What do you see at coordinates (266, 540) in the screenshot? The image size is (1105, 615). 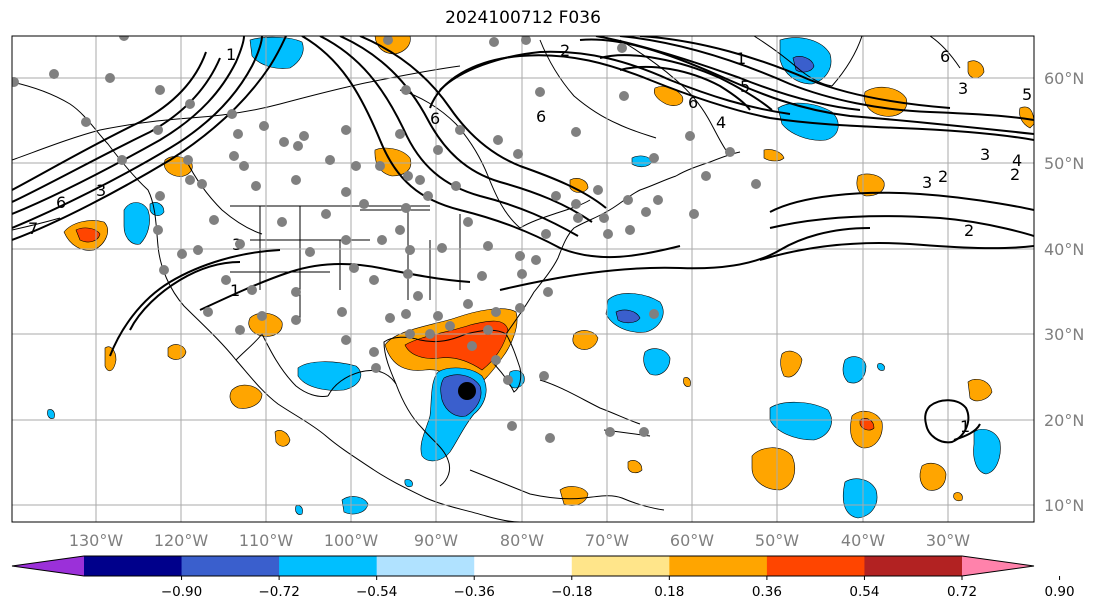 I see `lon-label: 110°W` at bounding box center [266, 540].